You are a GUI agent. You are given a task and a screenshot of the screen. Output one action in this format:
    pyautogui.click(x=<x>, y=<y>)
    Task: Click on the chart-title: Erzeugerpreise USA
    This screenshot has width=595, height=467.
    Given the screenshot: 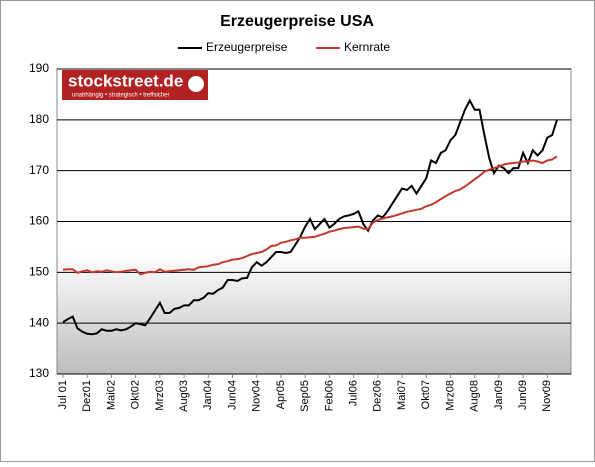 What is the action you would take?
    pyautogui.click(x=297, y=21)
    